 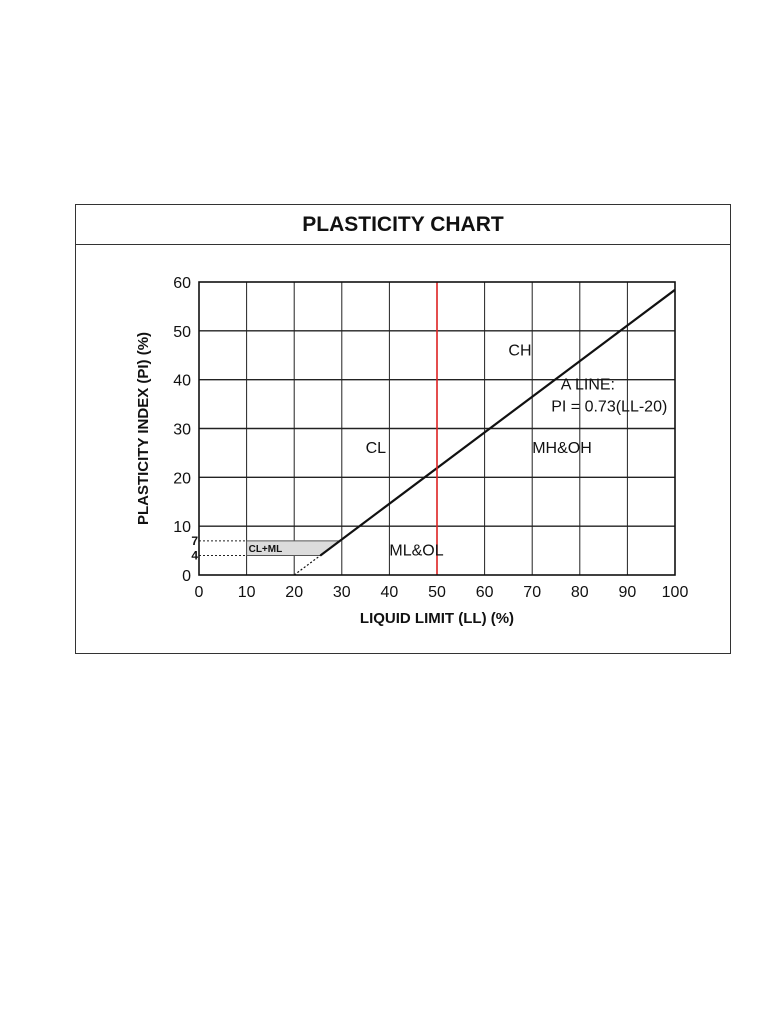 I want to click on x-axis-label: LIQUID LIMIT (LL) (%), so click(x=437, y=618).